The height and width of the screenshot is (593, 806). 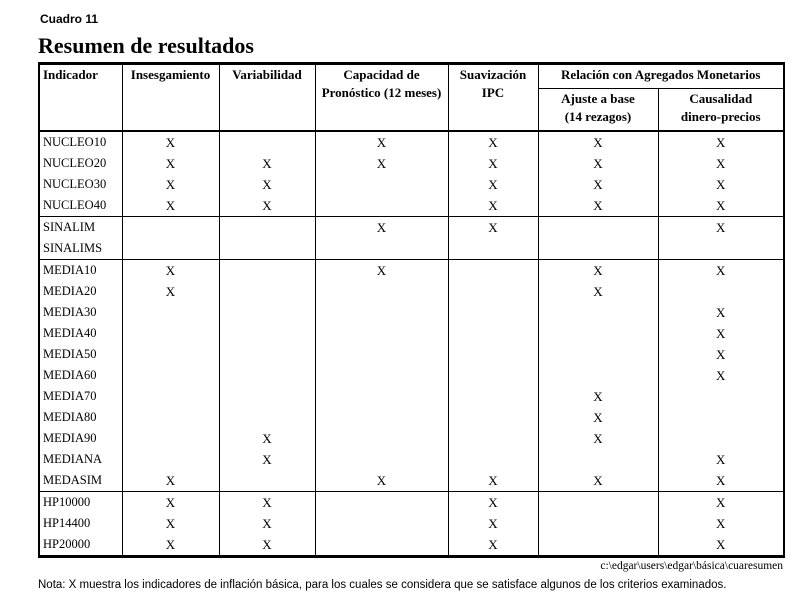 What do you see at coordinates (411, 502) in the screenshot?
I see `table-row: HP10000 X X X X` at bounding box center [411, 502].